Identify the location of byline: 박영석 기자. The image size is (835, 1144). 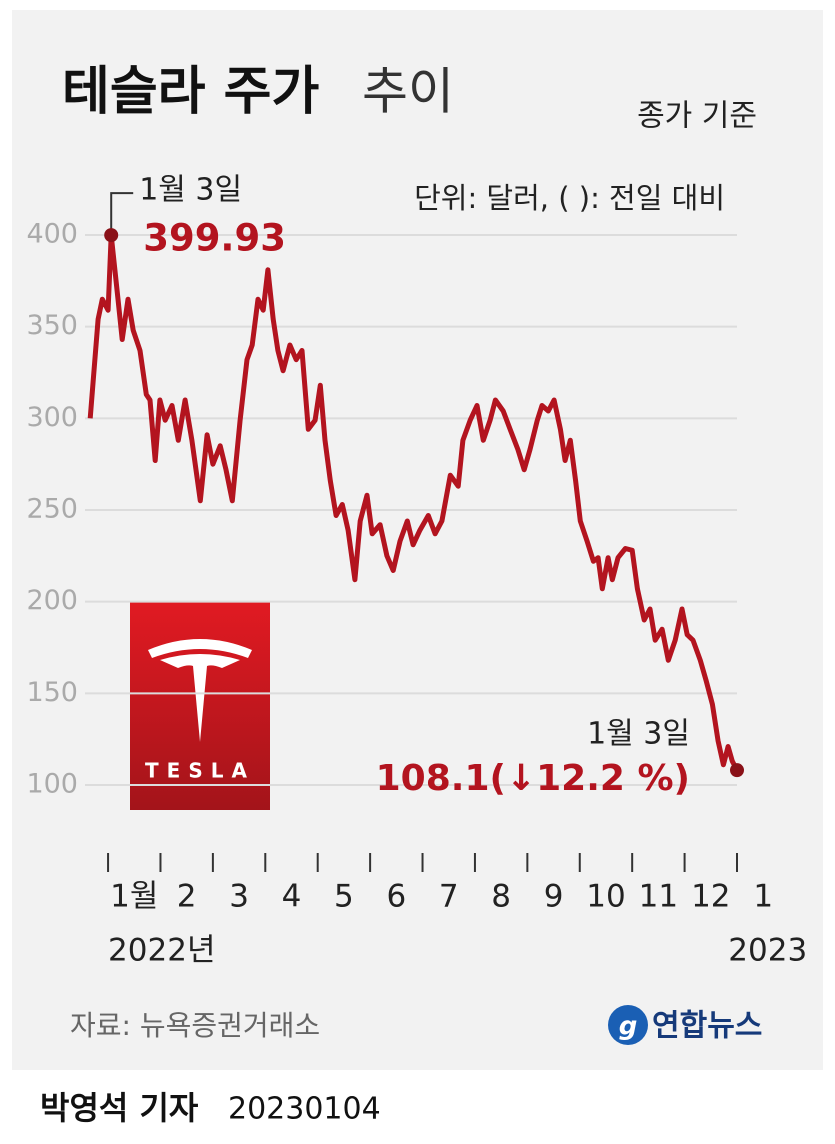
(119, 1108).